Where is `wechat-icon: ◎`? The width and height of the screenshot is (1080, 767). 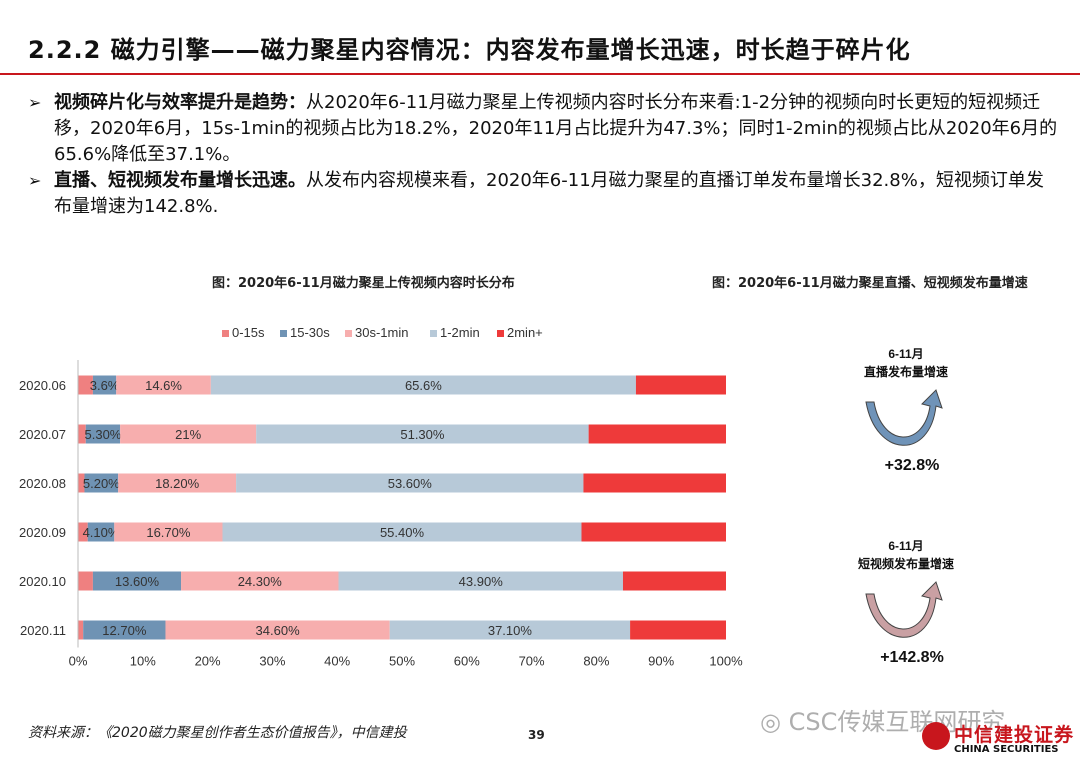
wechat-icon: ◎ is located at coordinates (770, 722).